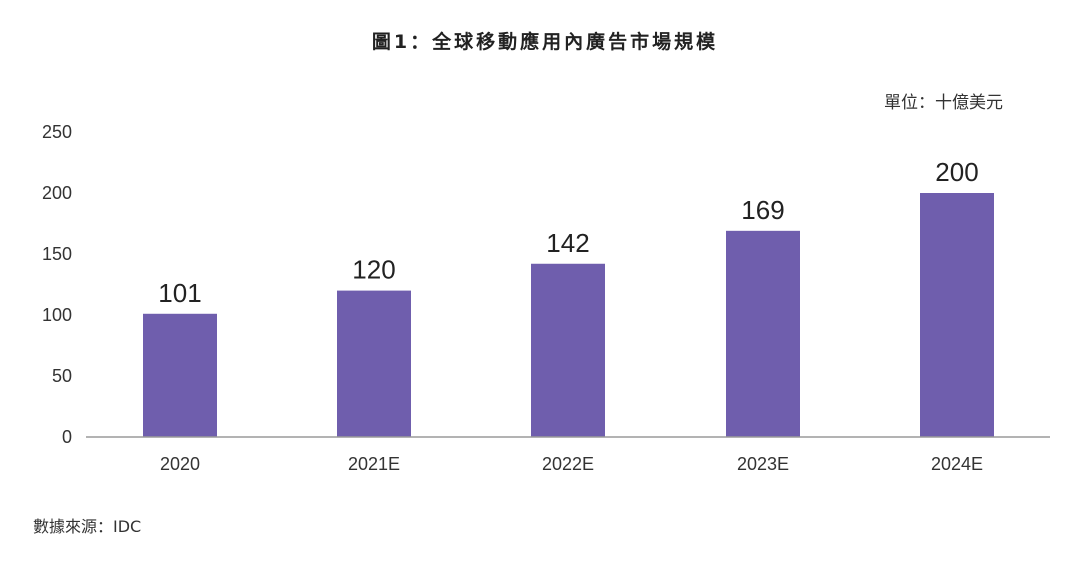 The image size is (1080, 561). Describe the element at coordinates (567, 243) in the screenshot. I see `bar-value-label: 142` at that location.